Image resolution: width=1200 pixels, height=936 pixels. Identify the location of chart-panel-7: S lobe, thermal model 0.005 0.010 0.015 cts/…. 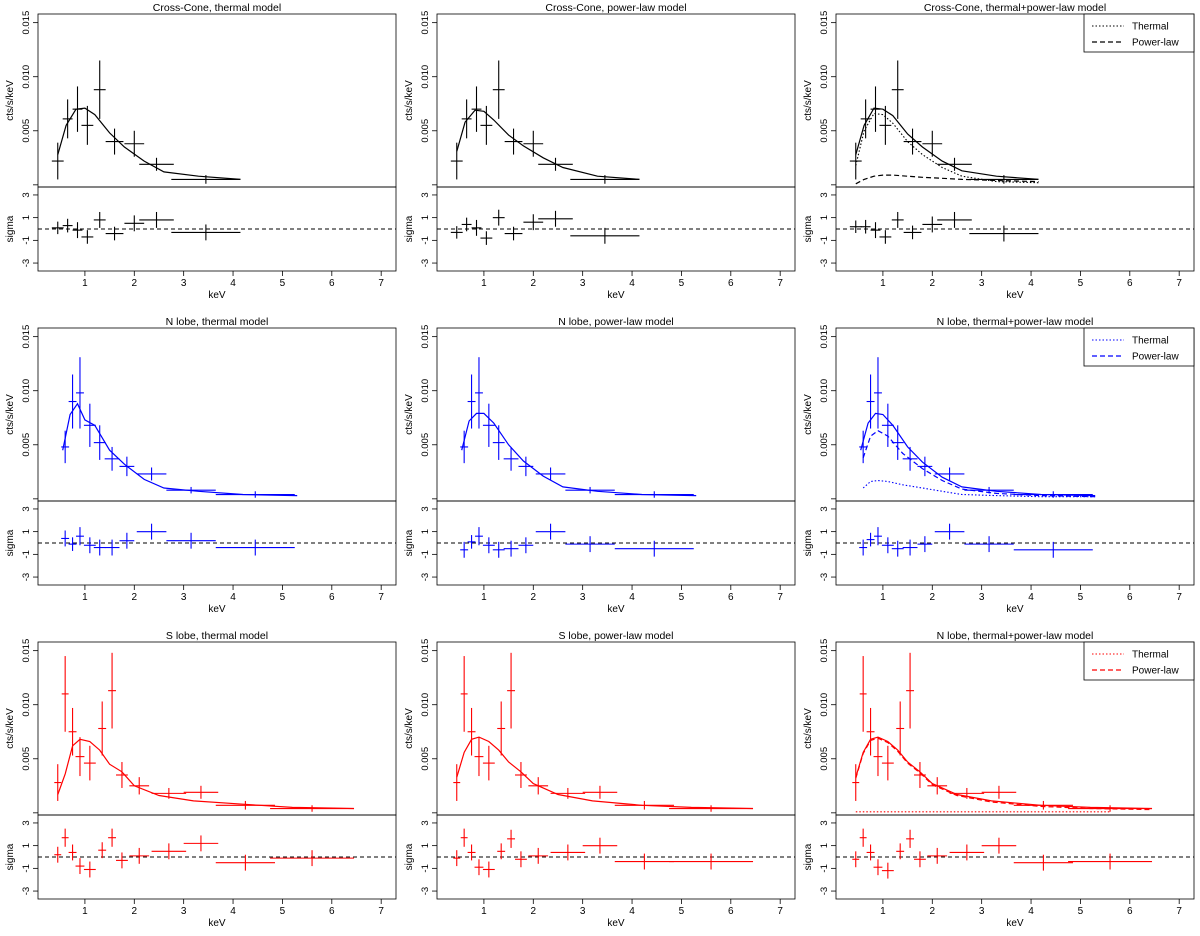
(201, 779).